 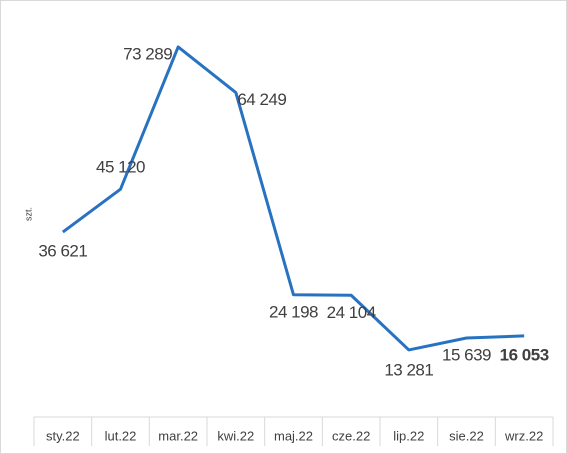 What do you see at coordinates (28, 214) in the screenshot?
I see `y-axis-label: szt.` at bounding box center [28, 214].